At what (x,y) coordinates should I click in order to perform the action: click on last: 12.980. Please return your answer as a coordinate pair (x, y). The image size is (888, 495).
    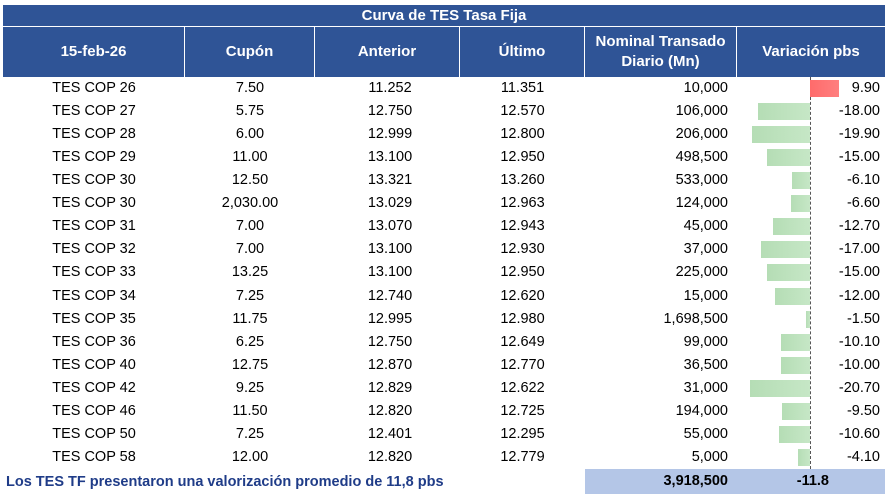
    Looking at the image, I should click on (522, 318).